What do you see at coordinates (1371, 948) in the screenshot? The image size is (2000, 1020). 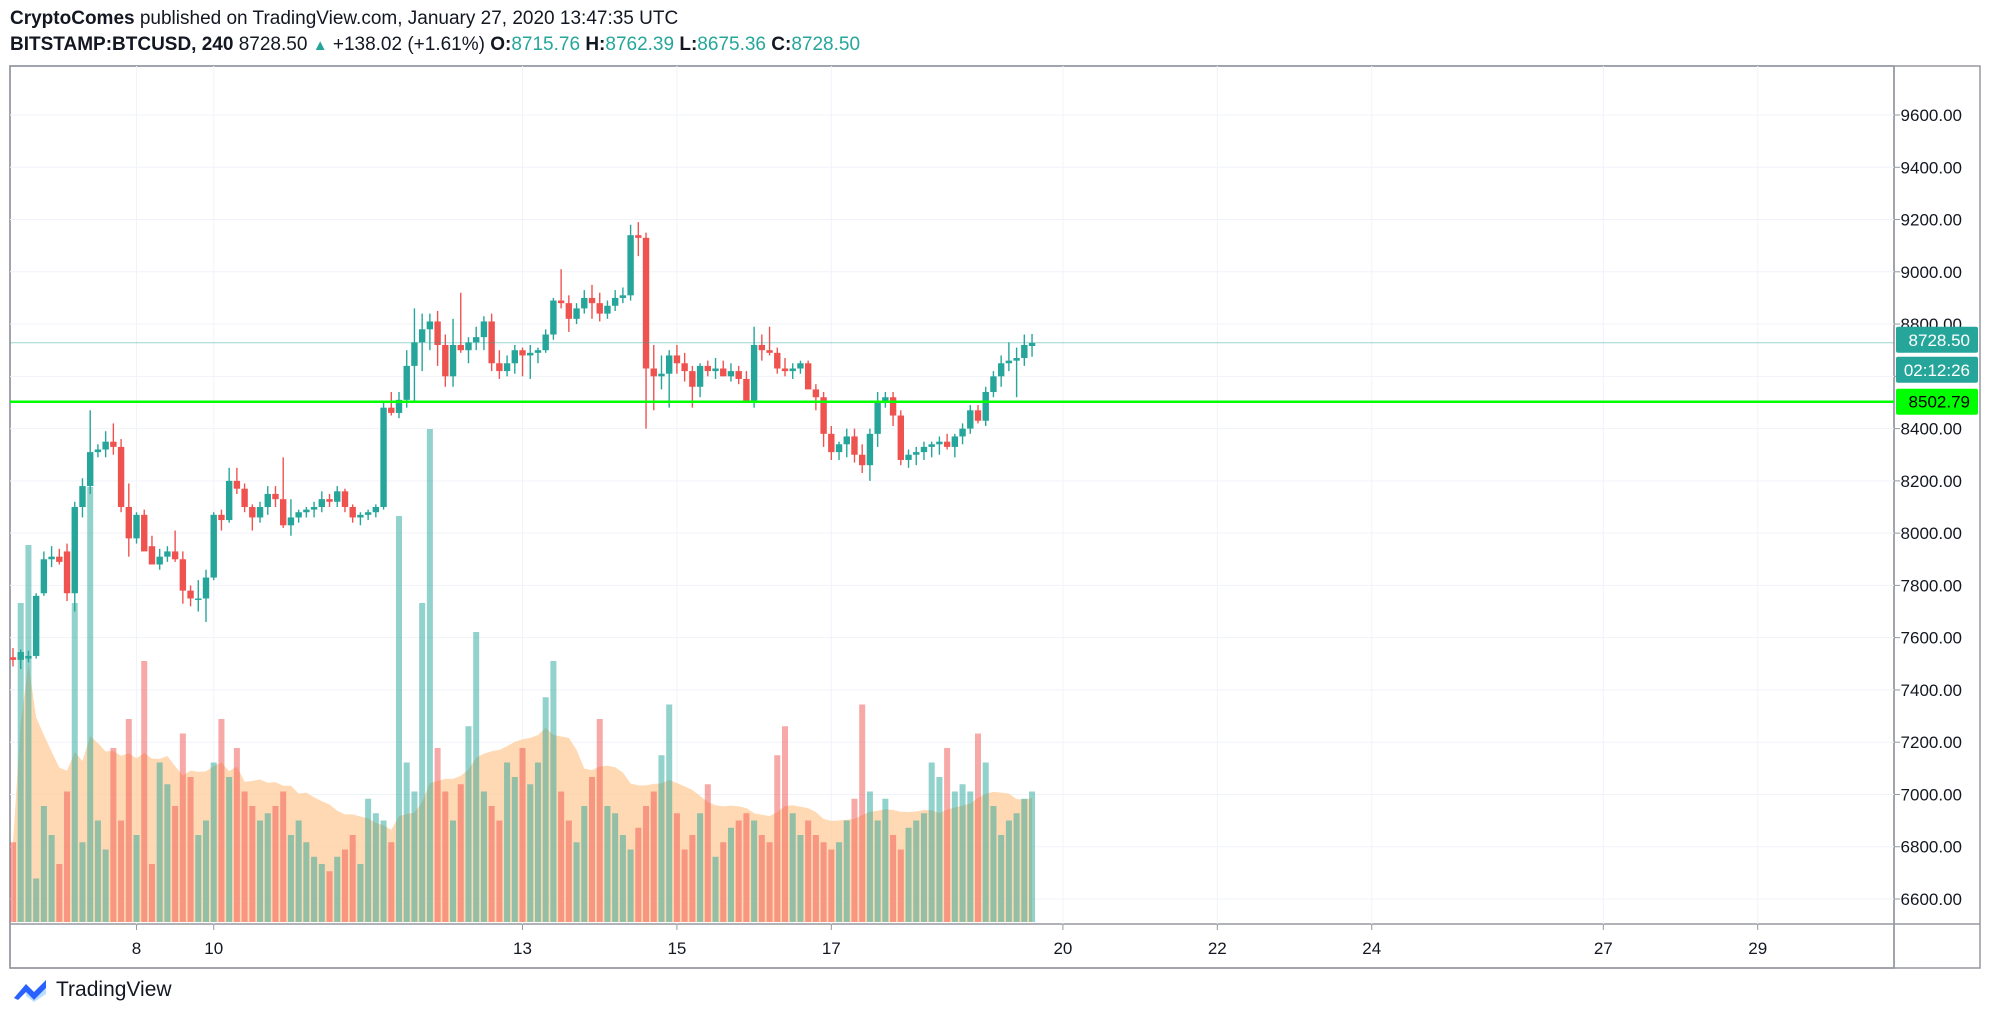 I see `time-tick-label: 24` at bounding box center [1371, 948].